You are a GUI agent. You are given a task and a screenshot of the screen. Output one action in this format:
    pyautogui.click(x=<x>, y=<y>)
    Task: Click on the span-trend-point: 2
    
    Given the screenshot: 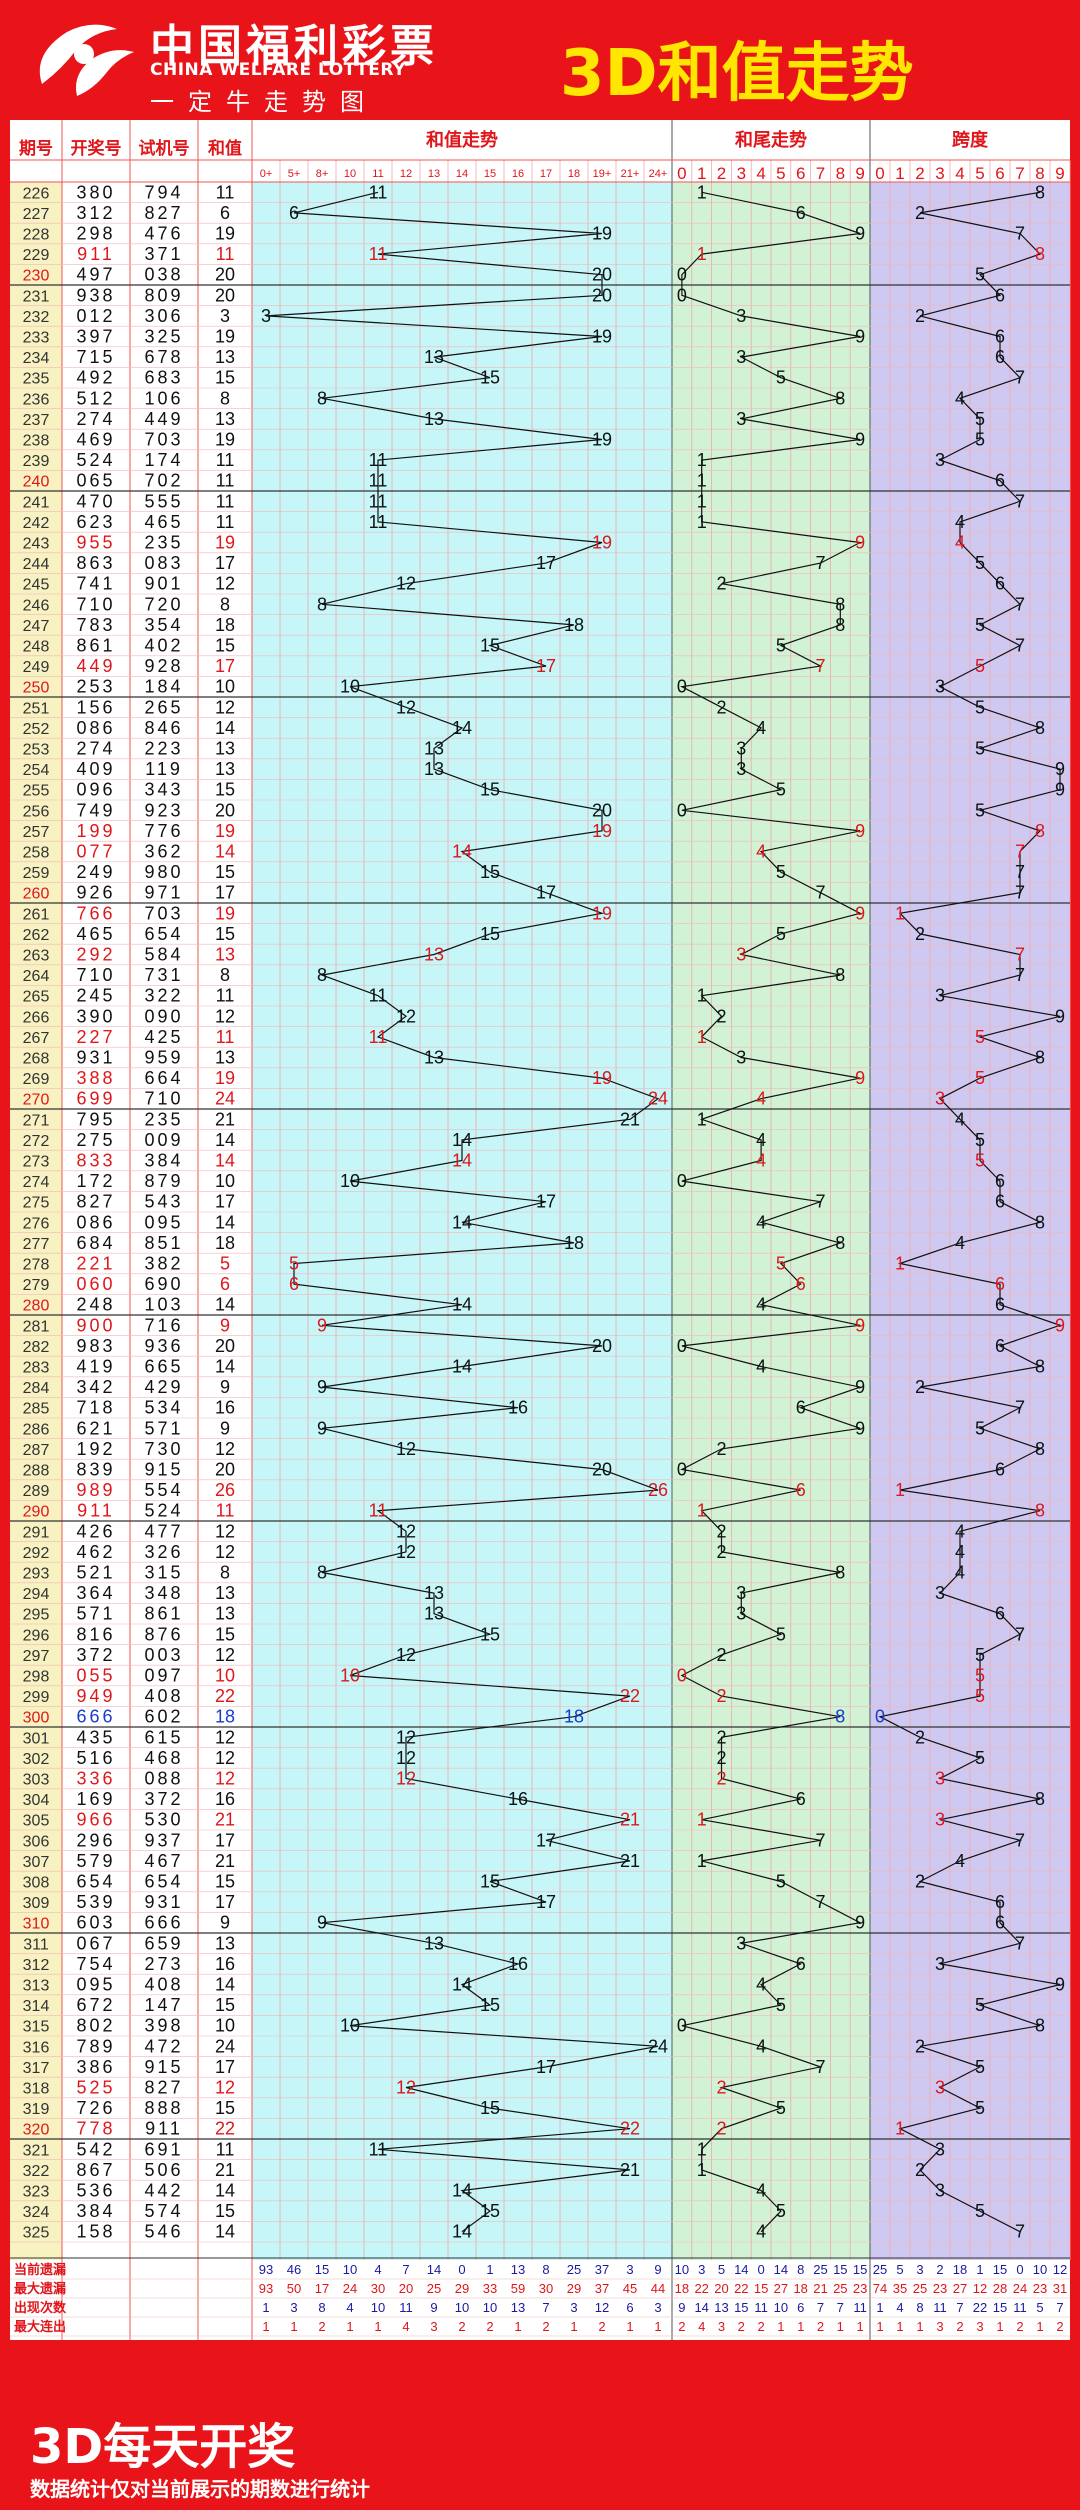 What is the action you would take?
    pyautogui.click(x=920, y=213)
    